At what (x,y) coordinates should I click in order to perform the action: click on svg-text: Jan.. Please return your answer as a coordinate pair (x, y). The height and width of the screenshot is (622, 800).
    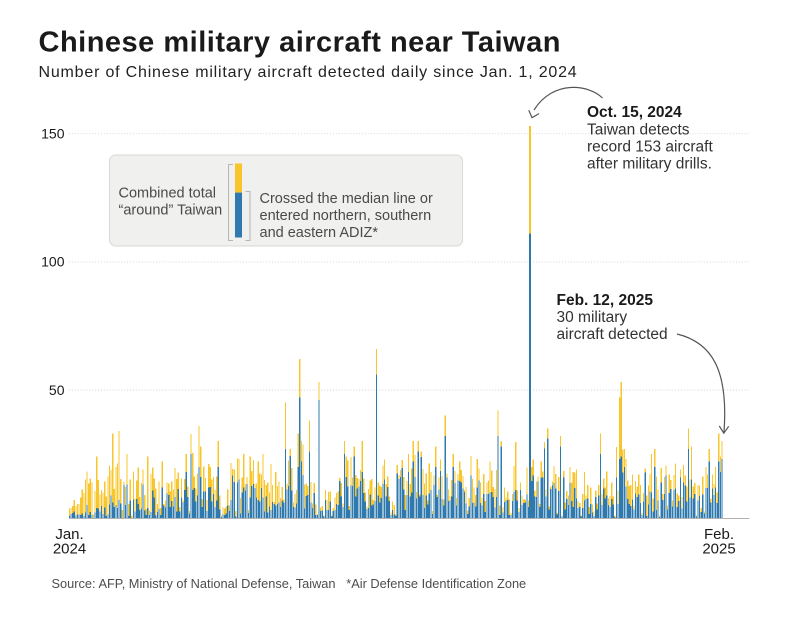
    Looking at the image, I should click on (69, 534).